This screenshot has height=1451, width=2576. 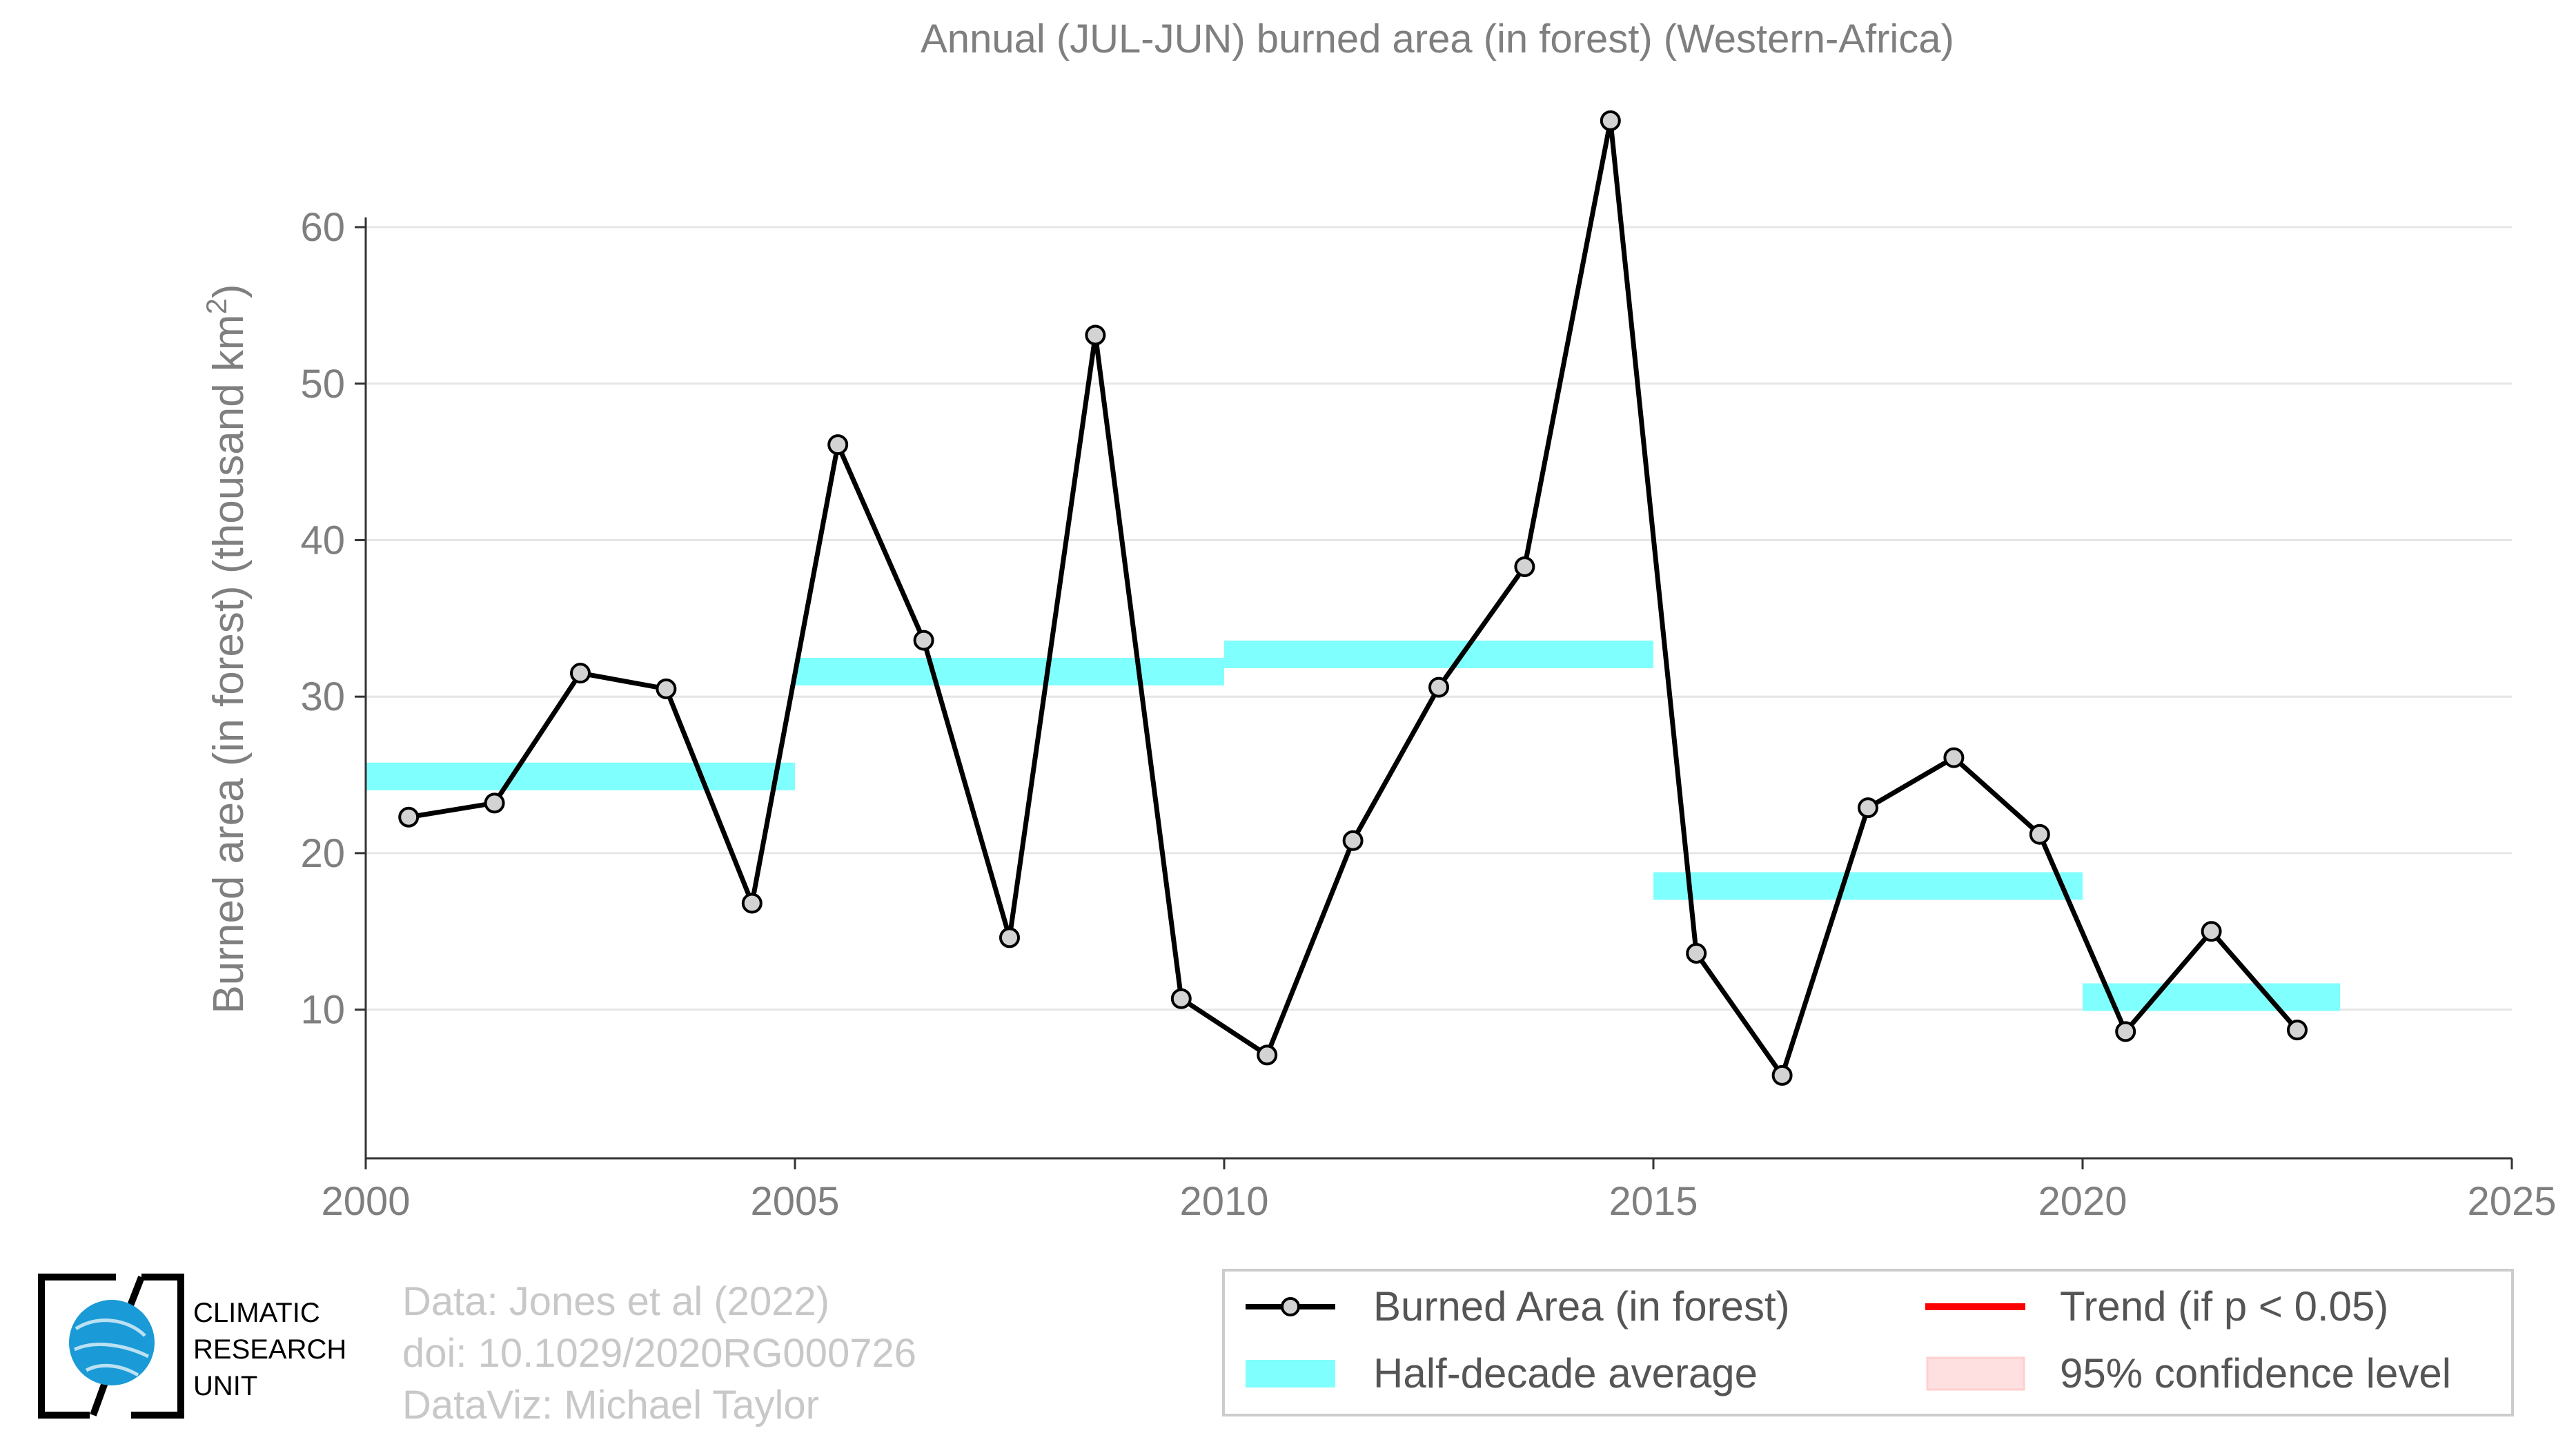 I want to click on x-tick-label: 2015, so click(x=1653, y=1201).